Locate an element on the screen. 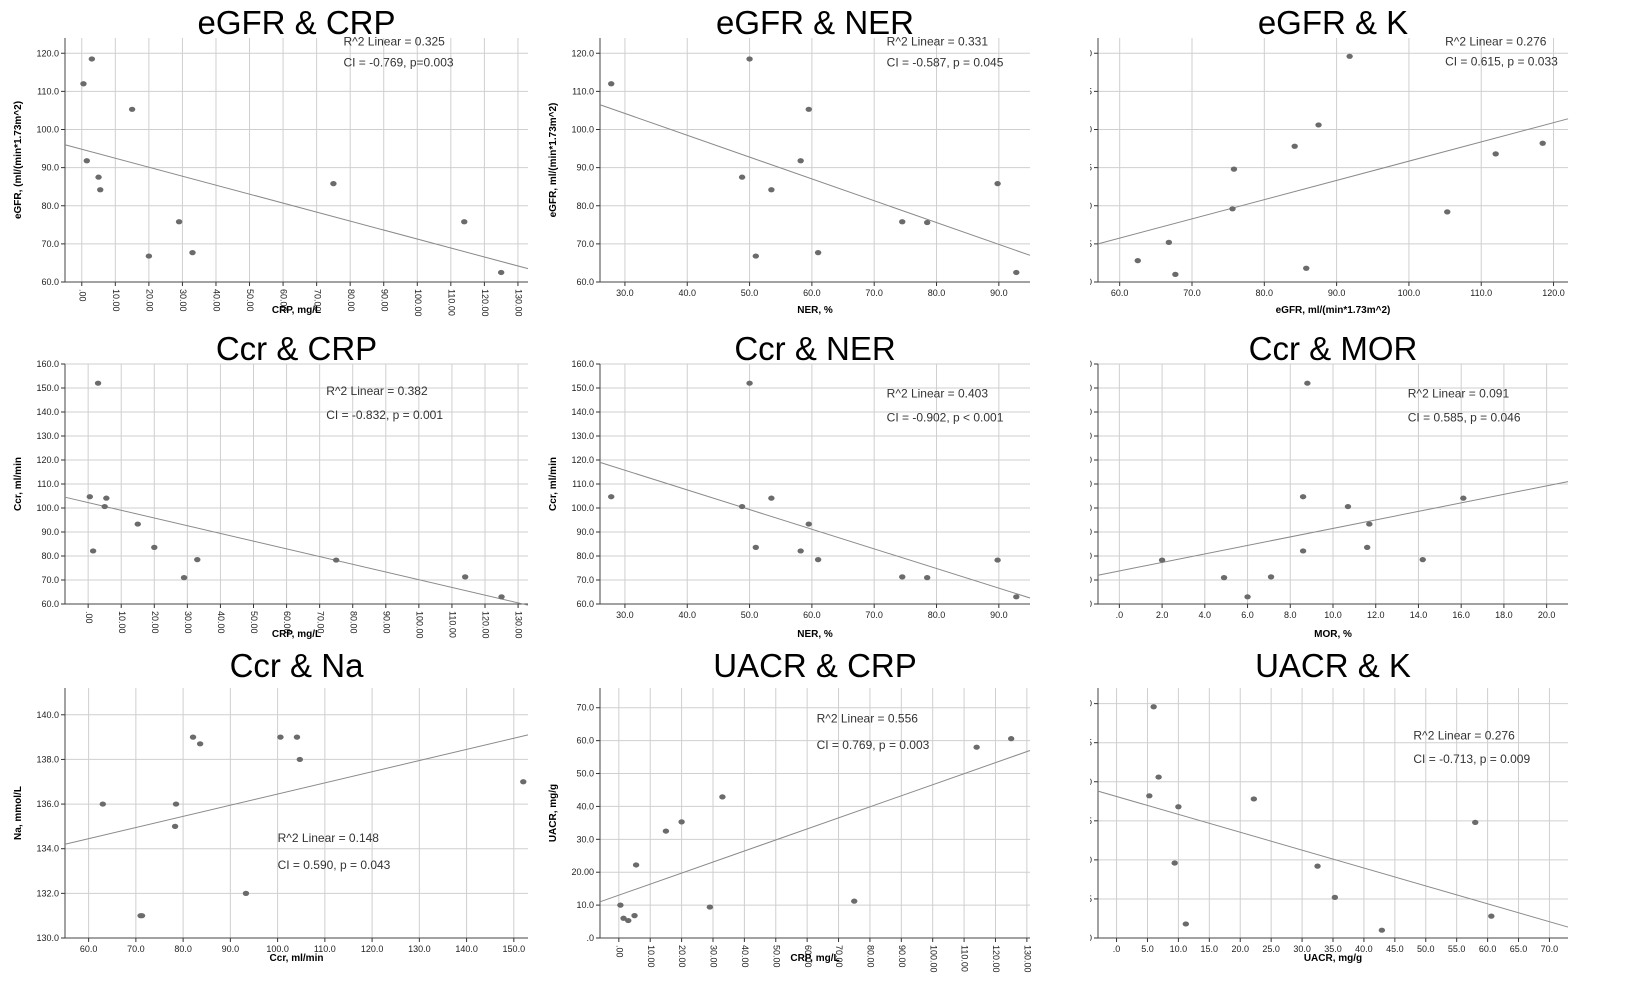 This screenshot has height=1008, width=1635. y-tick-label: 130.0 is located at coordinates (47, 938).